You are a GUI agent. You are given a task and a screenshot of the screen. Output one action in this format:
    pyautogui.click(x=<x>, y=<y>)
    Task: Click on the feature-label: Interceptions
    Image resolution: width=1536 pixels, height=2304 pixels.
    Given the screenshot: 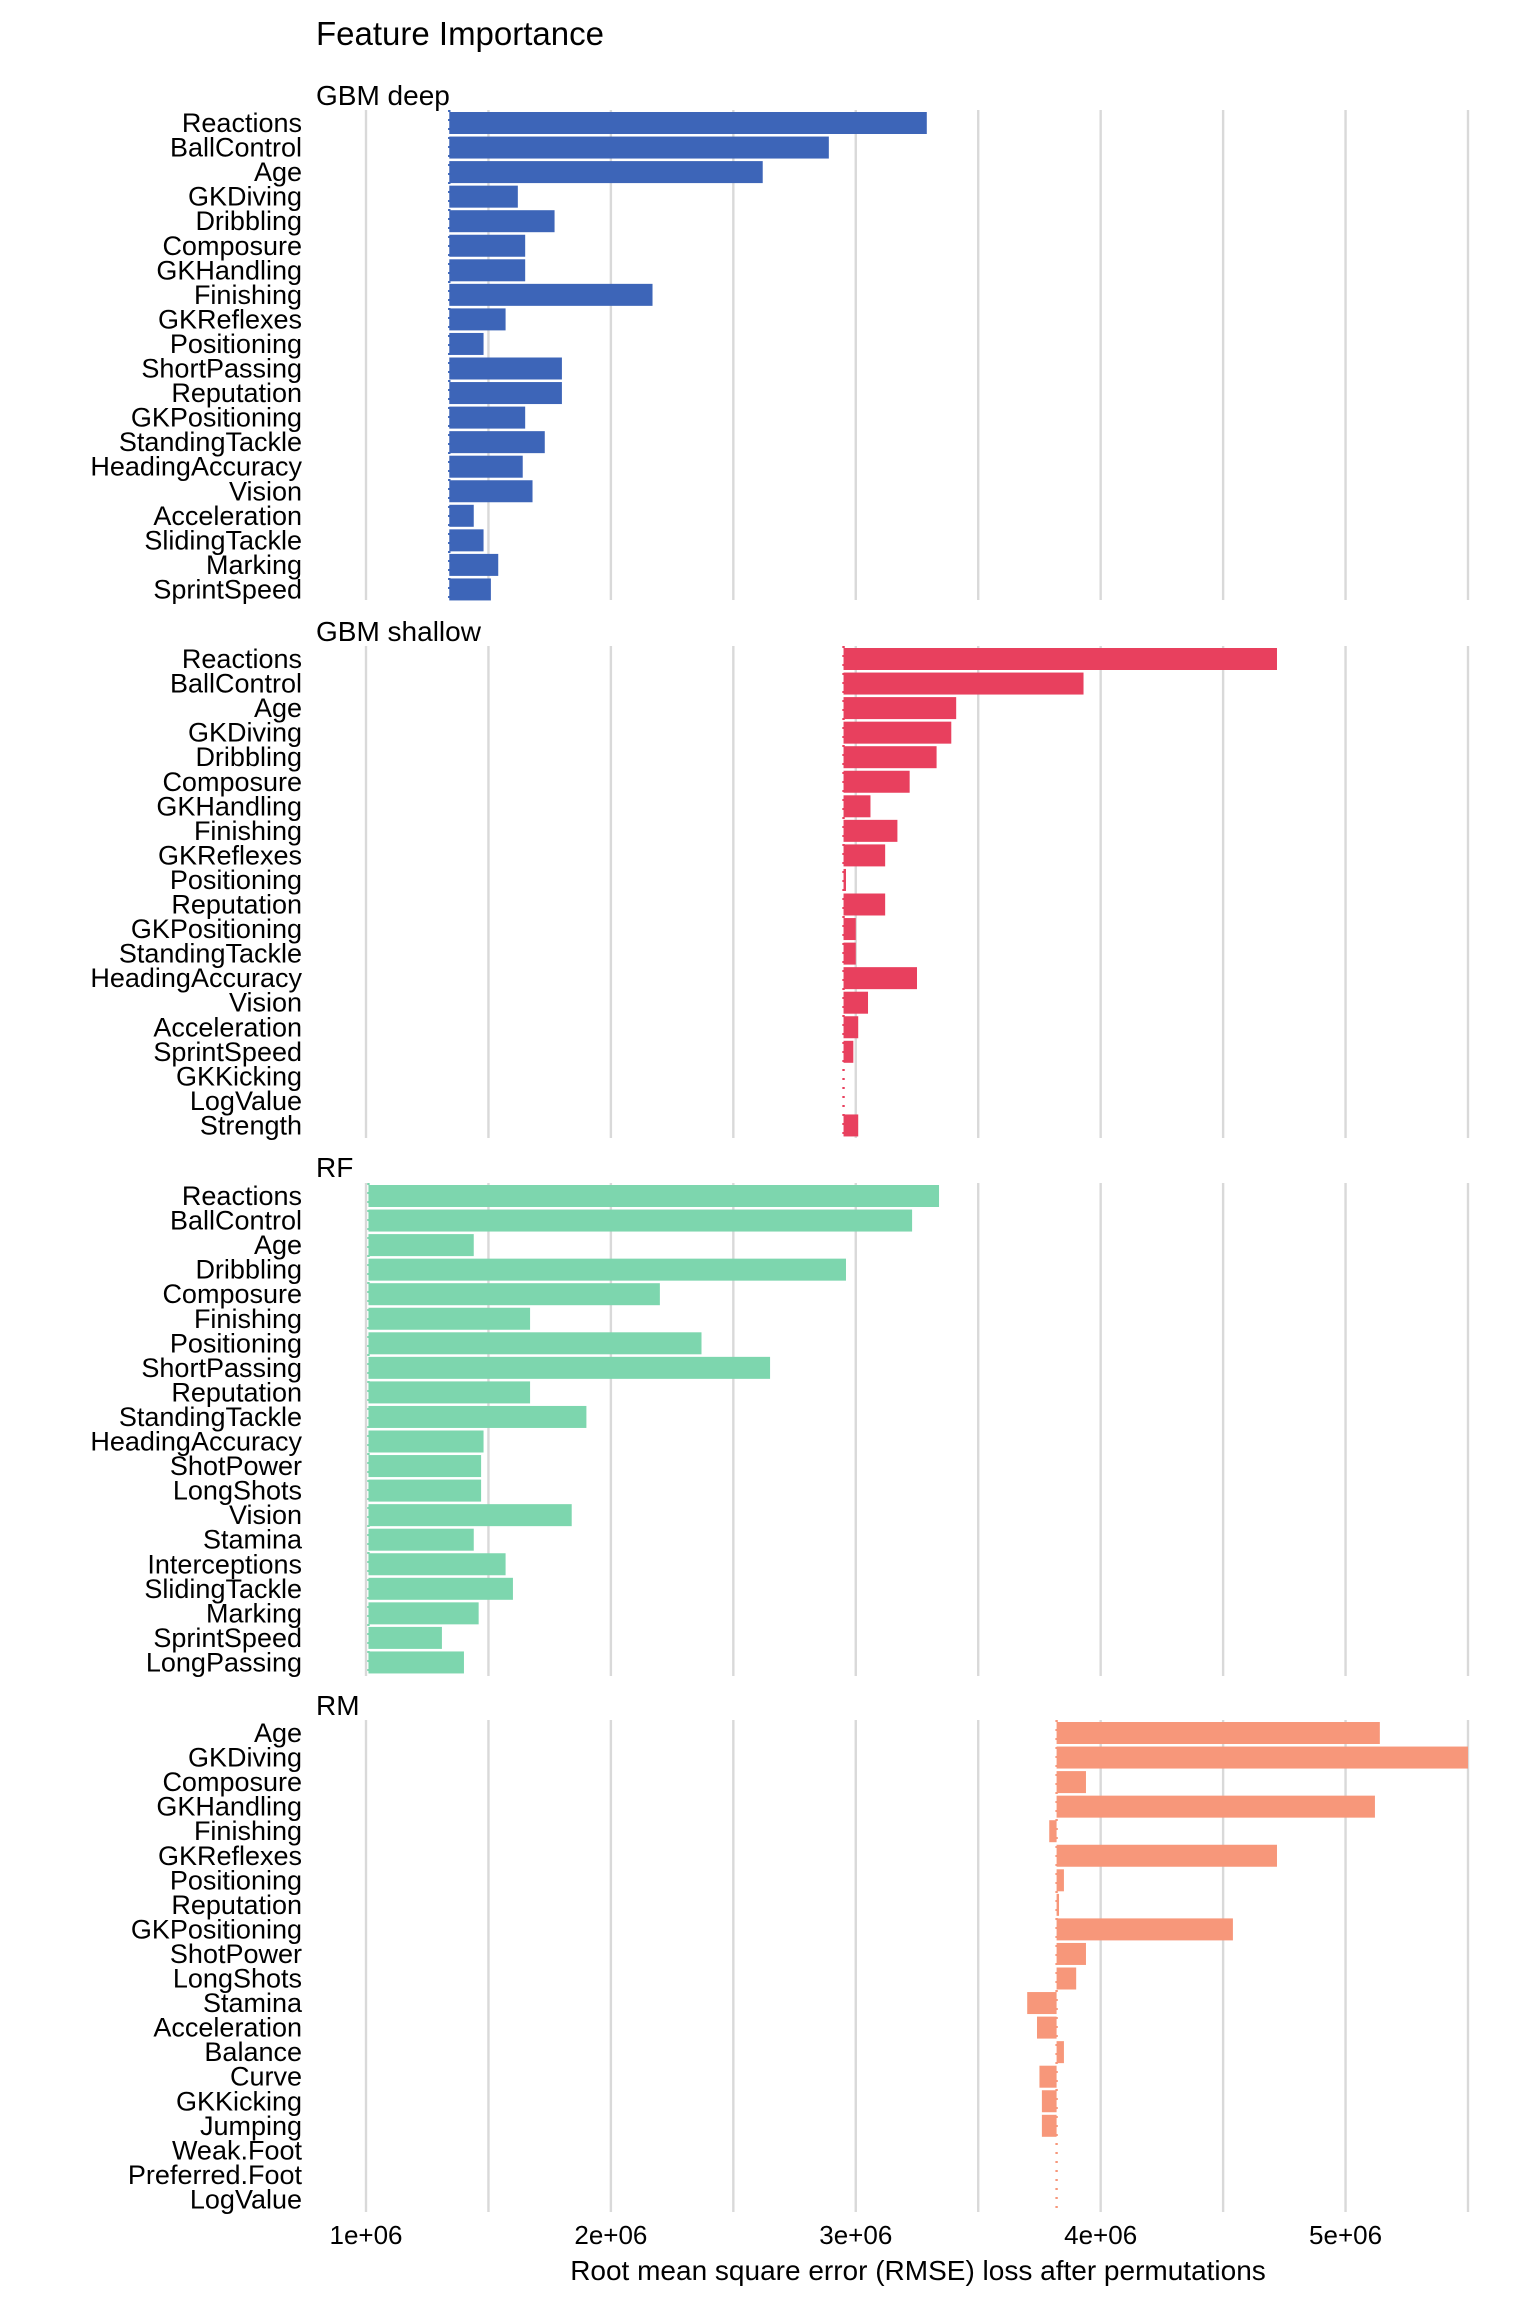 What is the action you would take?
    pyautogui.click(x=224, y=1564)
    